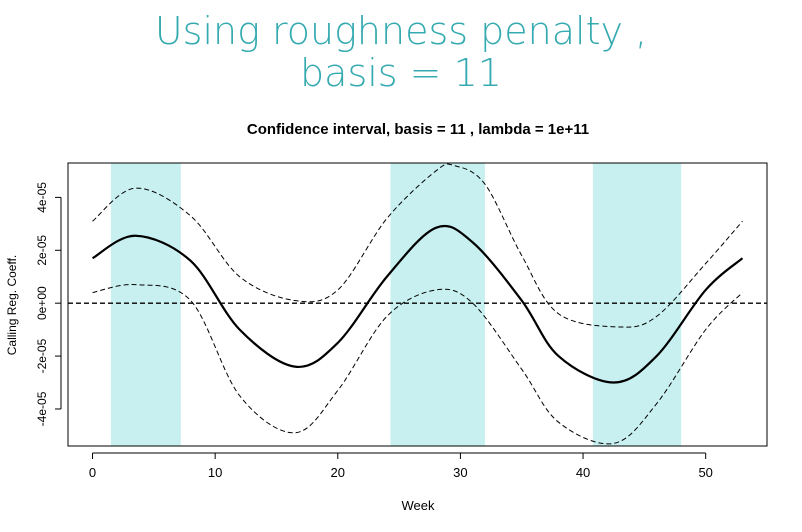  What do you see at coordinates (401, 466) in the screenshot?
I see `x-axis: 0 10 20 30 40 50` at bounding box center [401, 466].